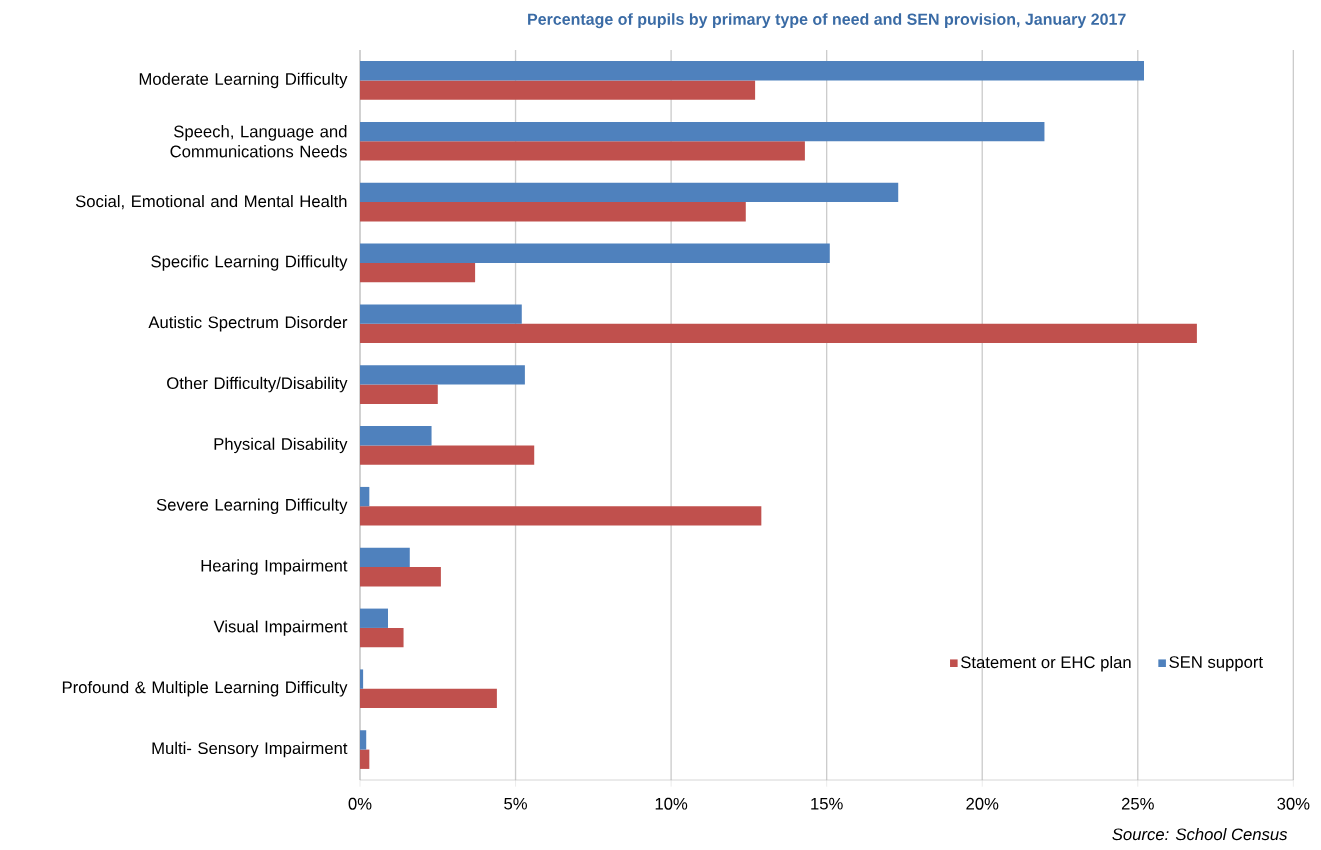  What do you see at coordinates (258, 141) in the screenshot?
I see `y-tick-label: Speech, Language and Communications Needs` at bounding box center [258, 141].